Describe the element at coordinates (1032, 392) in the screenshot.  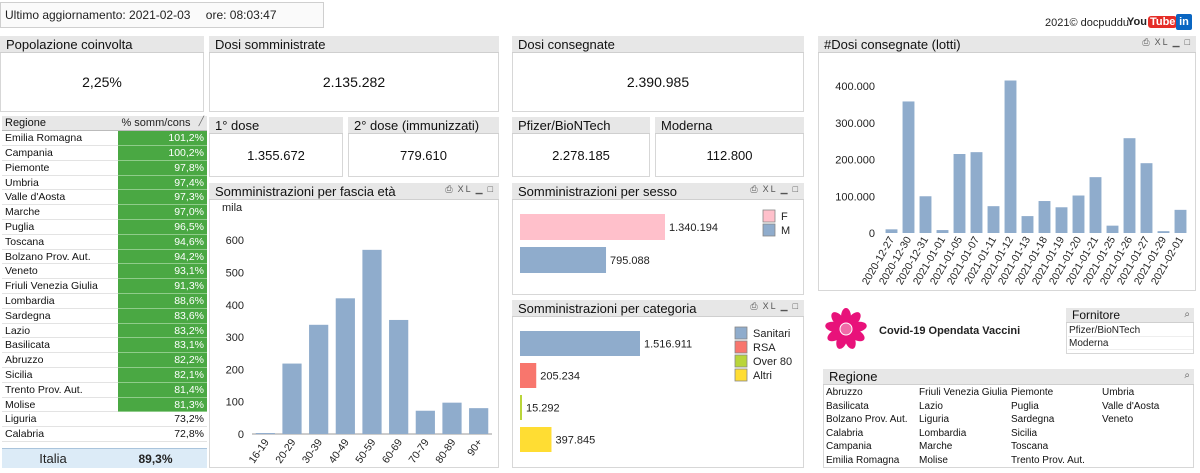
I see `regione-list-item: Piemonte` at that location.